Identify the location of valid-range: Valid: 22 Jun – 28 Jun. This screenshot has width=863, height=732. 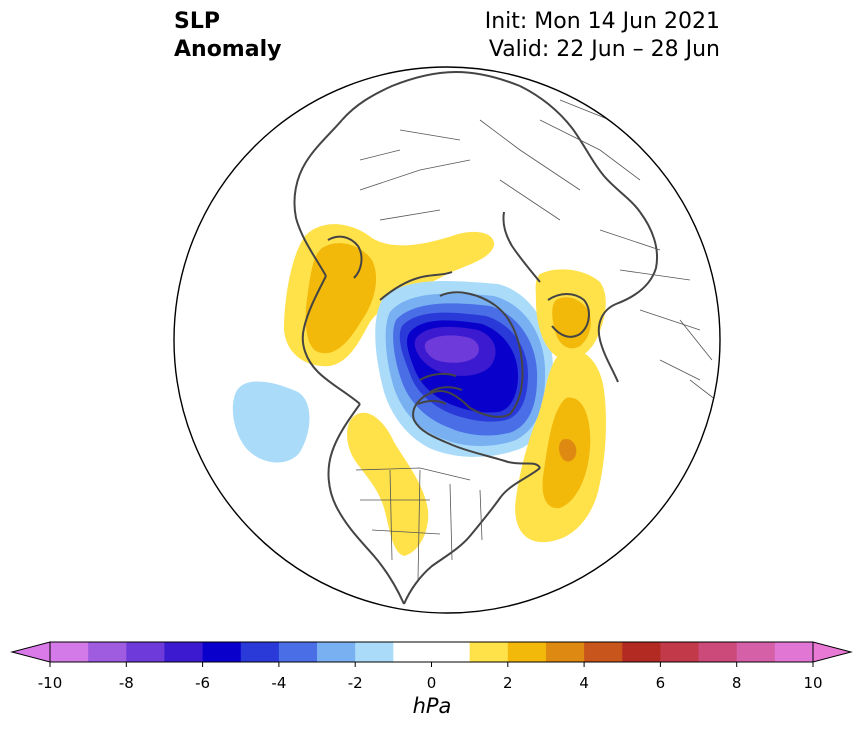
(604, 49).